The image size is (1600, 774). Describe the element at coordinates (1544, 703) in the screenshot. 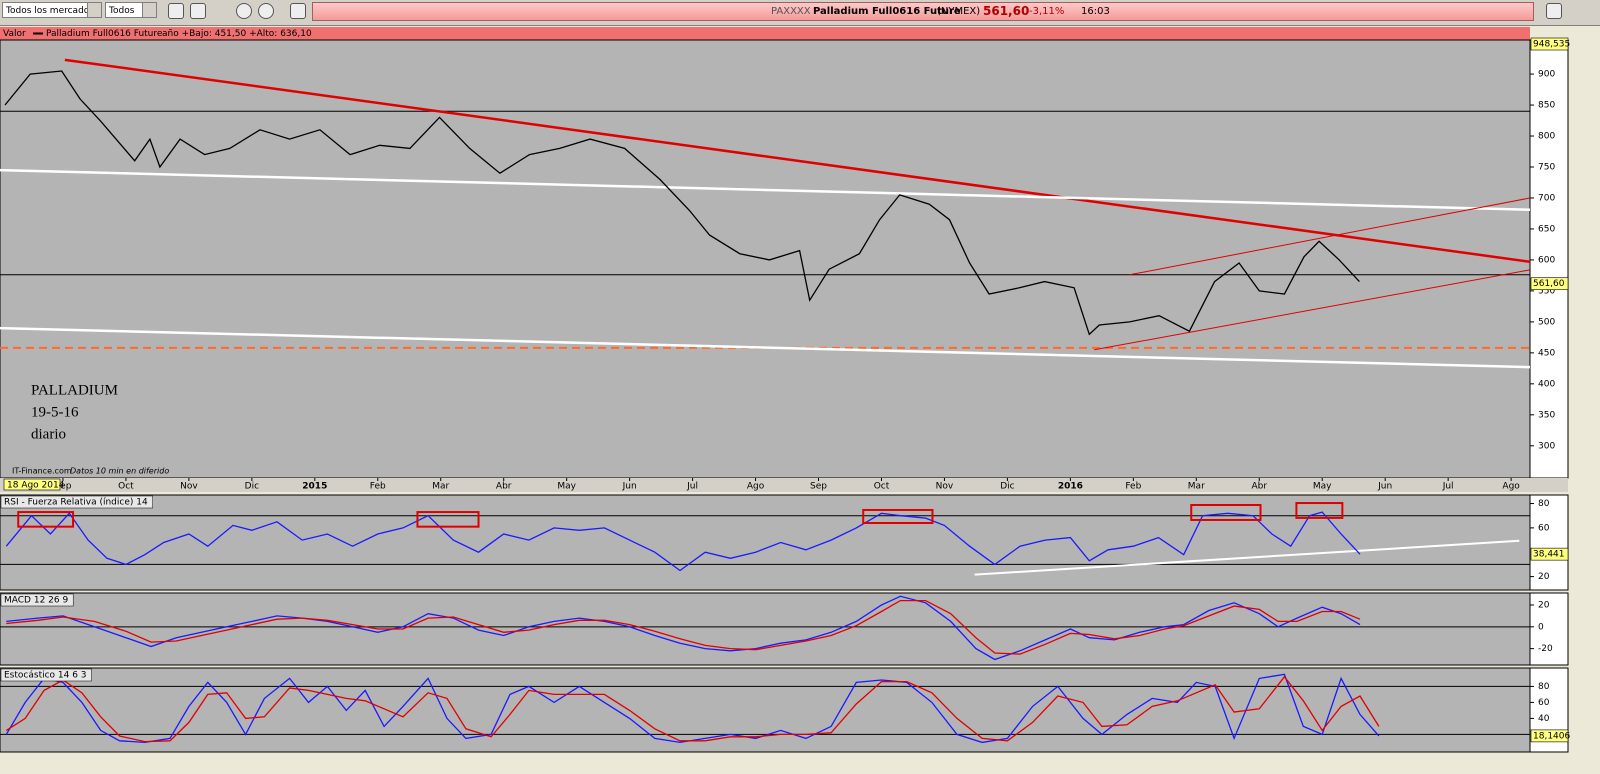

I see `y-tick-label: 60` at that location.